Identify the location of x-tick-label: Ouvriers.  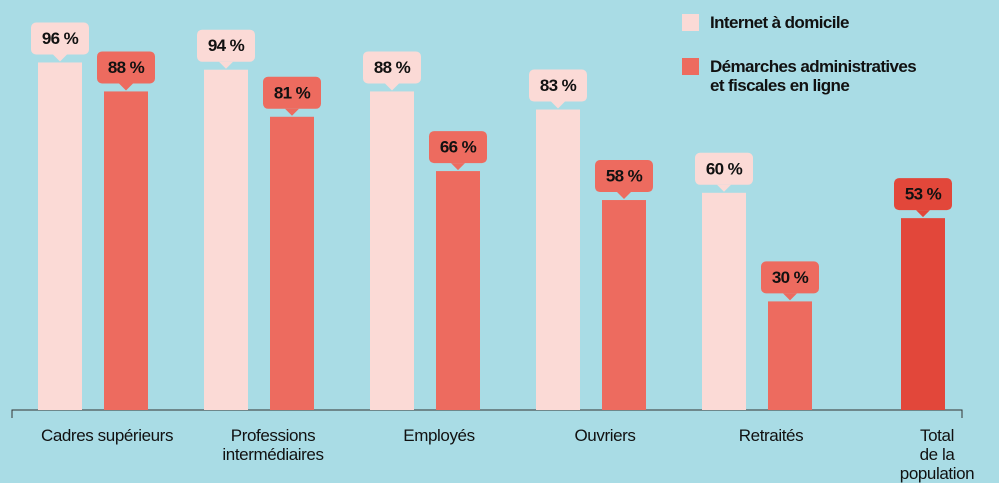
(605, 435).